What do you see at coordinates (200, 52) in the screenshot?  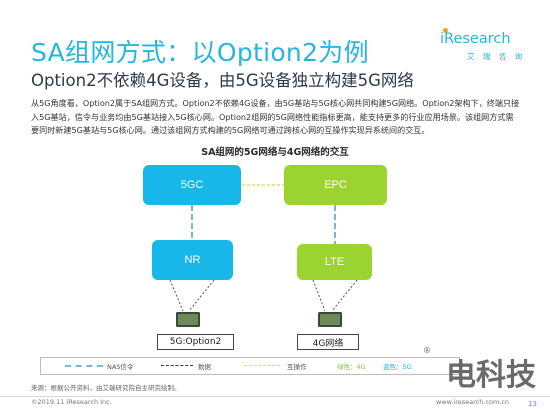 I see `page-title: SA组网方式：以Option2为例` at bounding box center [200, 52].